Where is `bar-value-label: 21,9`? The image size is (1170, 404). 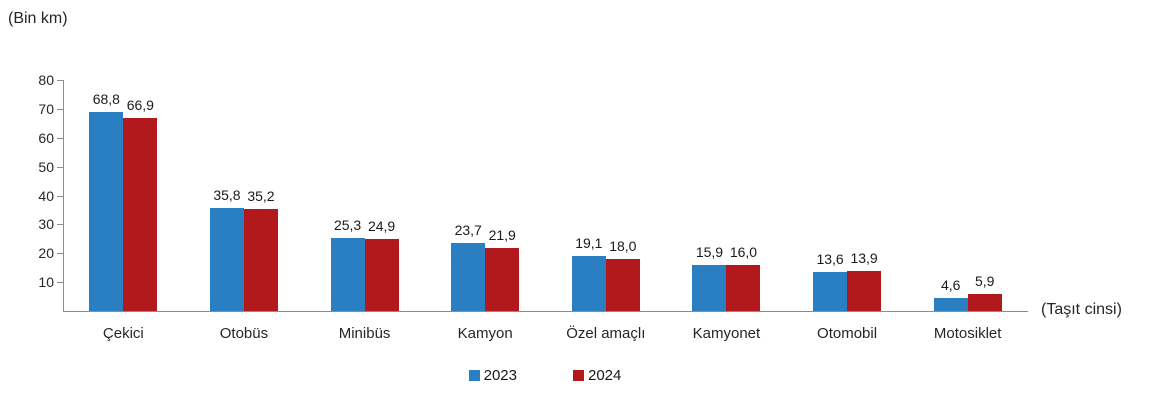
bar-value-label: 21,9 is located at coordinates (502, 234).